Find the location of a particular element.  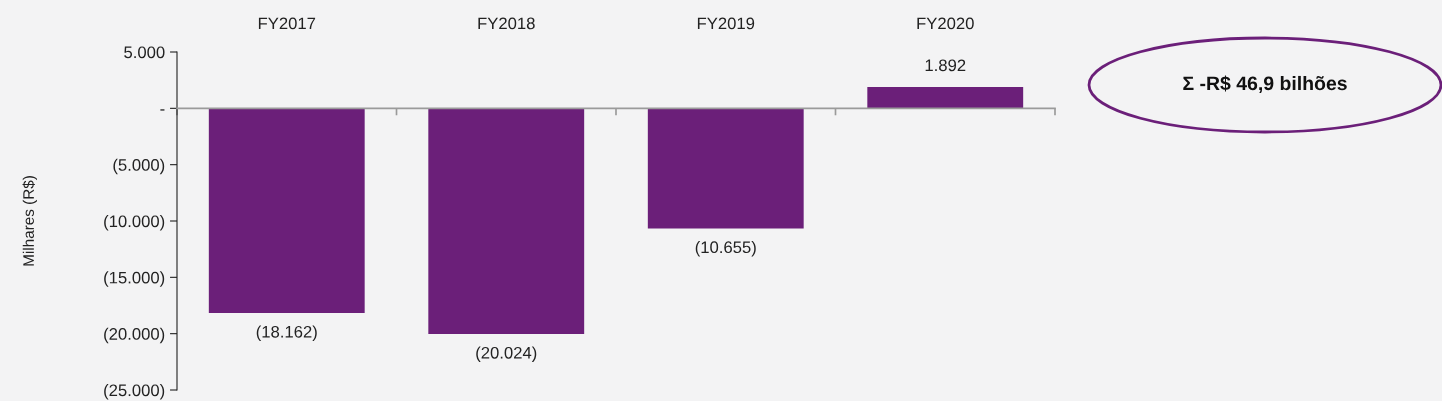

y-axis-title: Milhares (R$) is located at coordinates (29, 221).